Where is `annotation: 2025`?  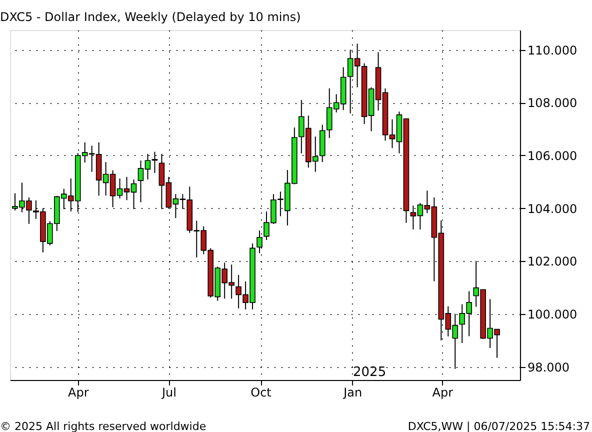
annotation: 2025 is located at coordinates (369, 372).